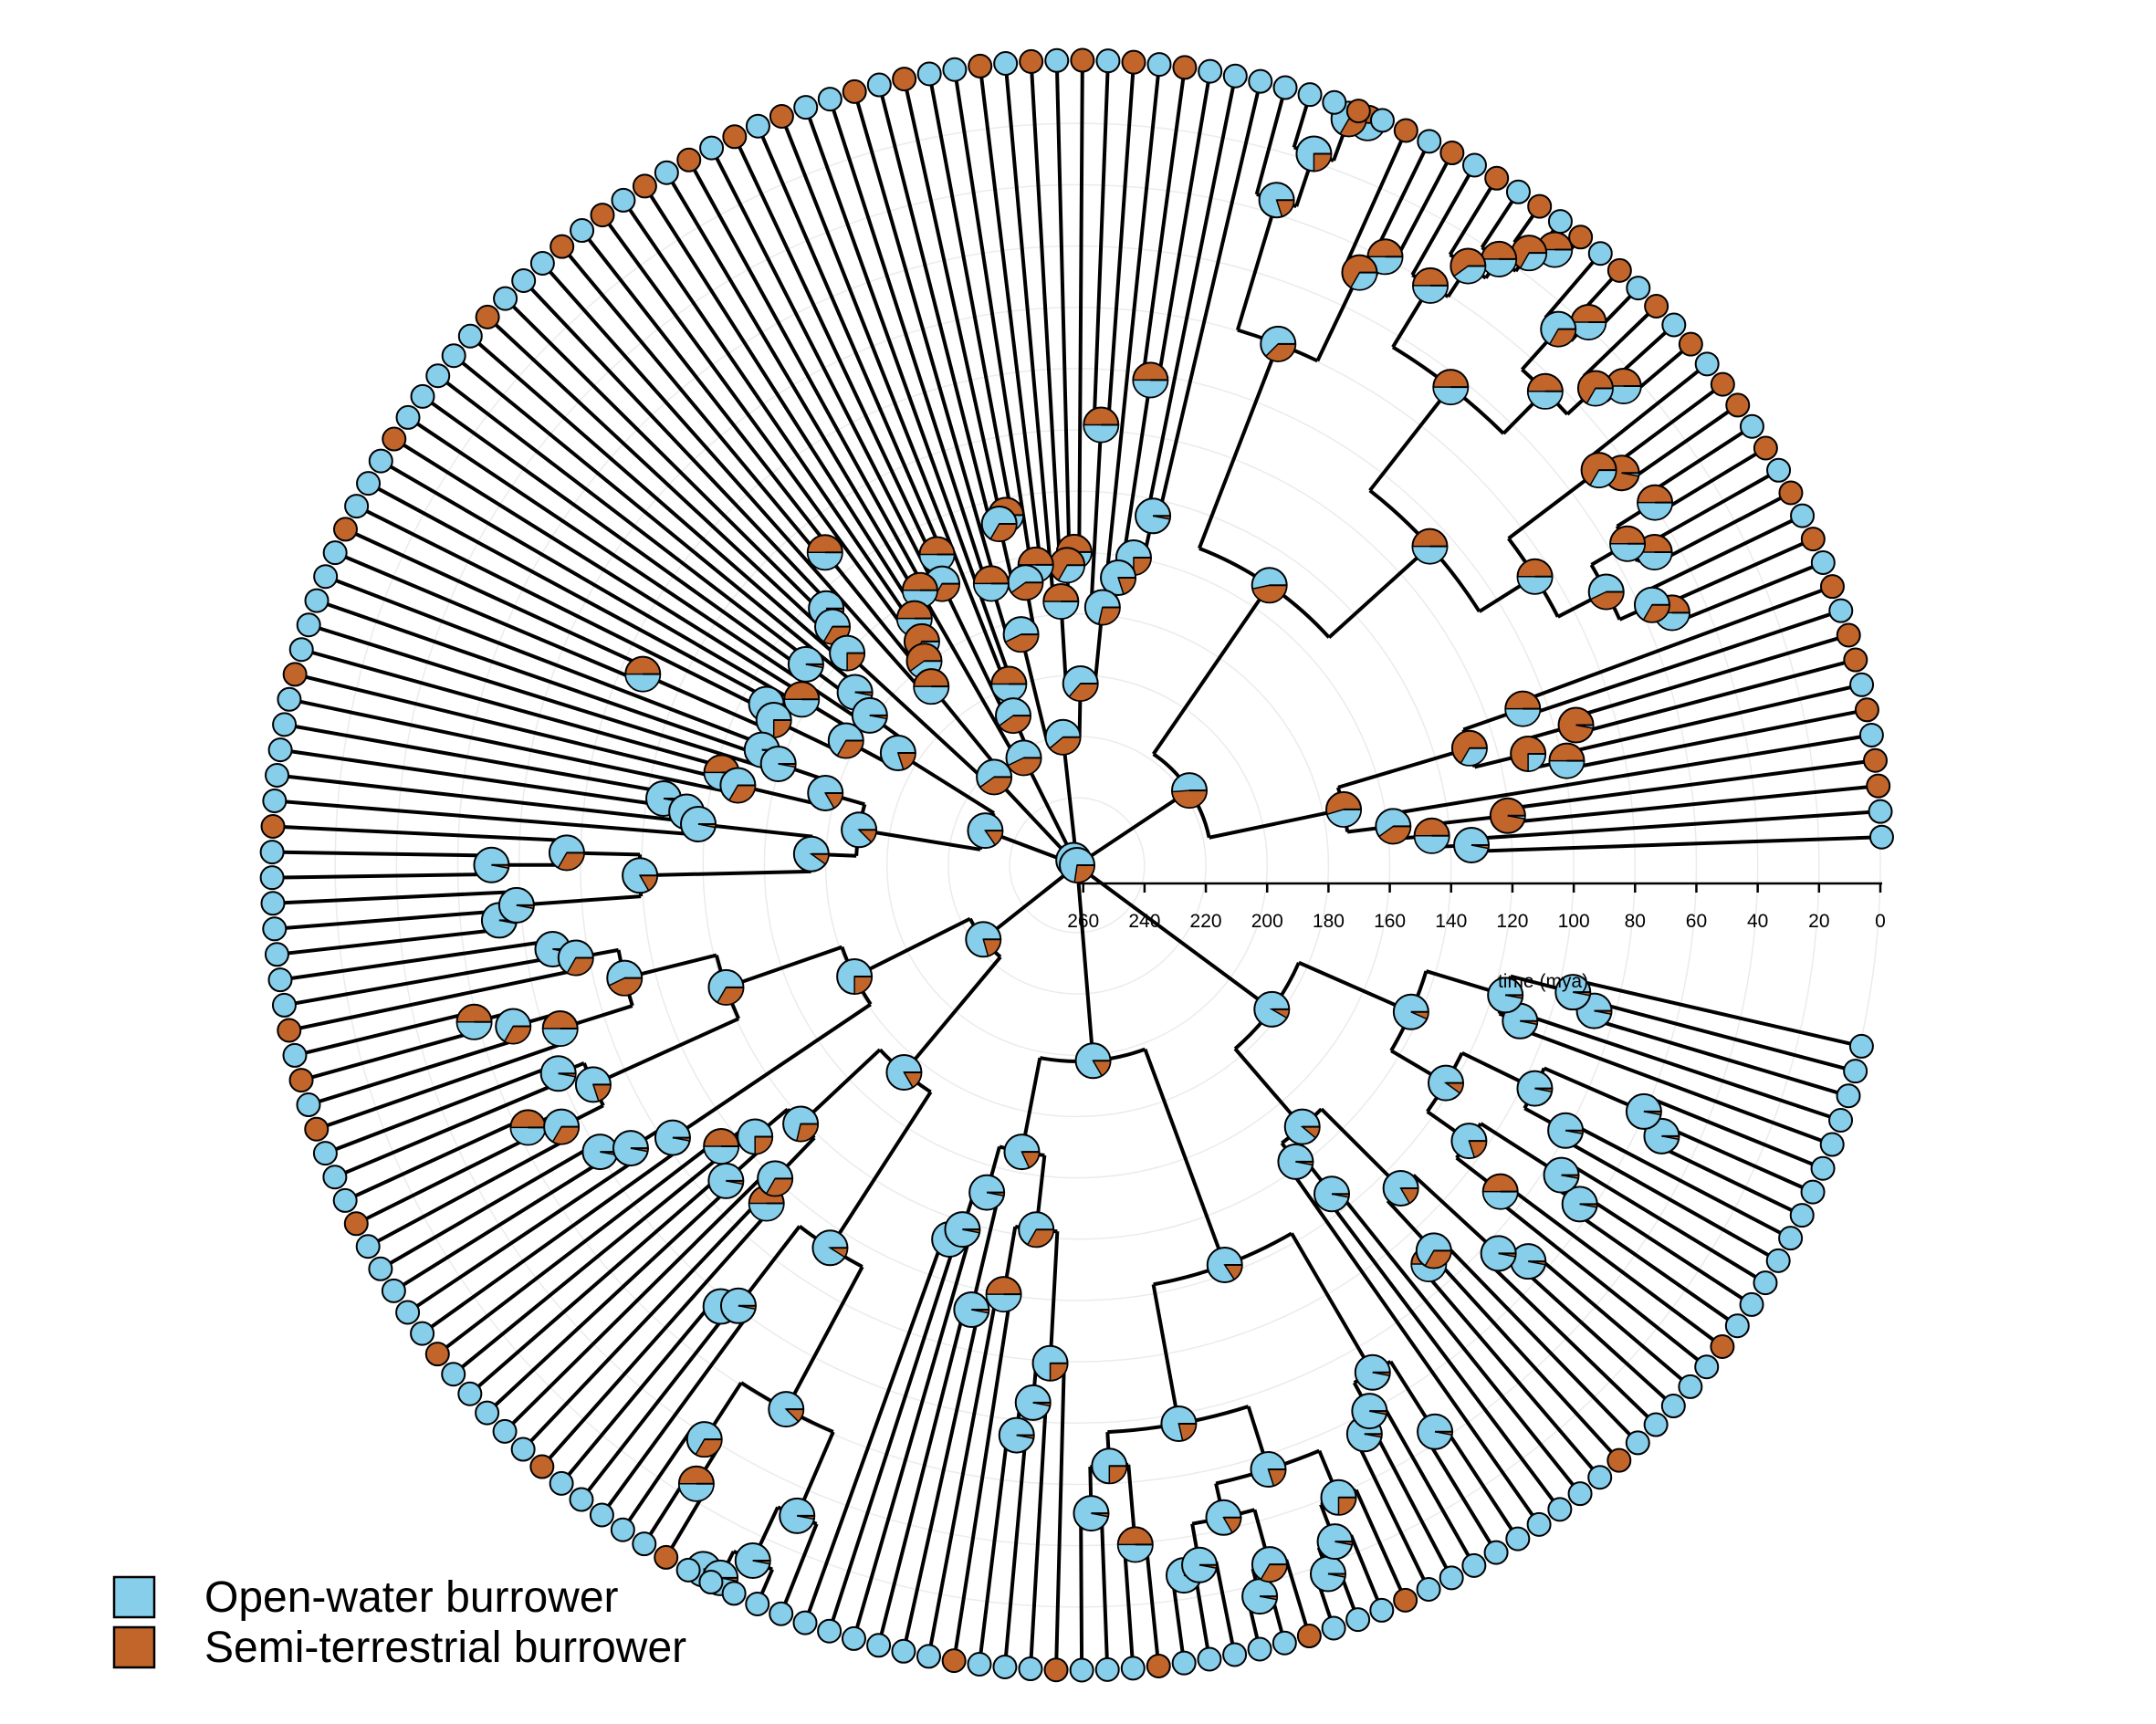  Describe the element at coordinates (1757, 921) in the screenshot. I see `axis-tick-label: 40` at that location.